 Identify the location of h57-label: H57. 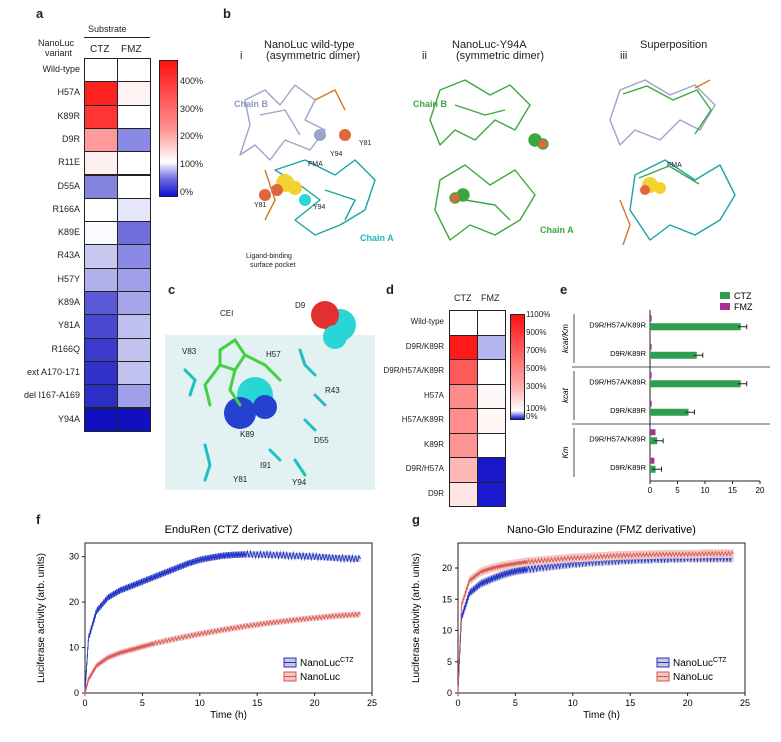
(273, 354).